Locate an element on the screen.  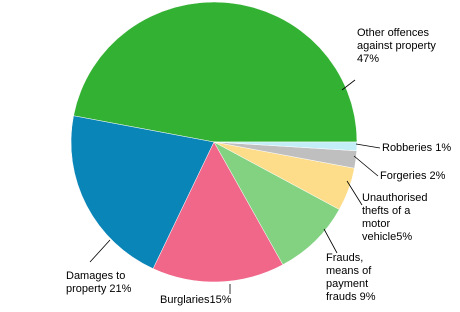
slice-label: Frauds, means of payment frauds 9% is located at coordinates (351, 277).